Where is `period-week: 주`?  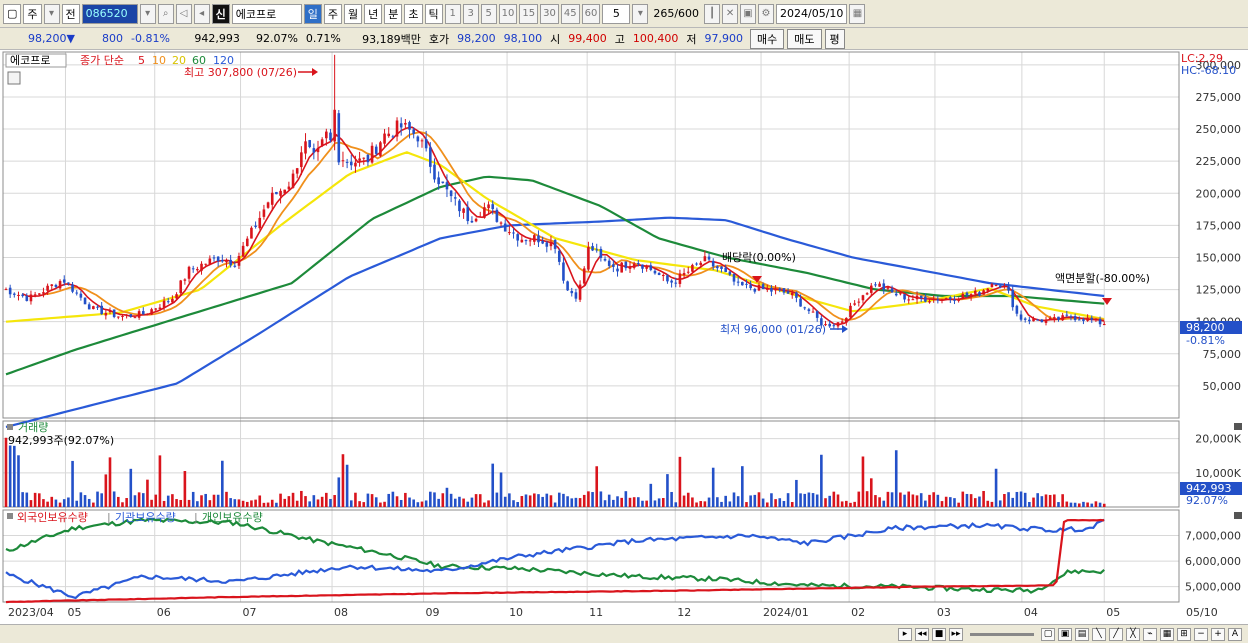
period-week: 주 is located at coordinates (333, 13).